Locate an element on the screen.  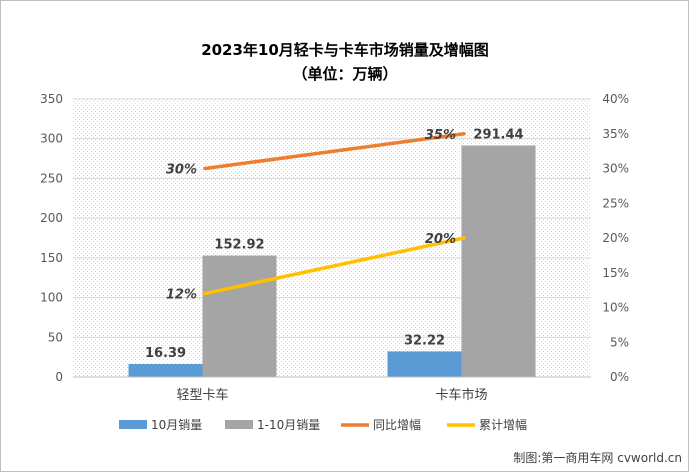
line-data-label: 12% is located at coordinates (181, 295).